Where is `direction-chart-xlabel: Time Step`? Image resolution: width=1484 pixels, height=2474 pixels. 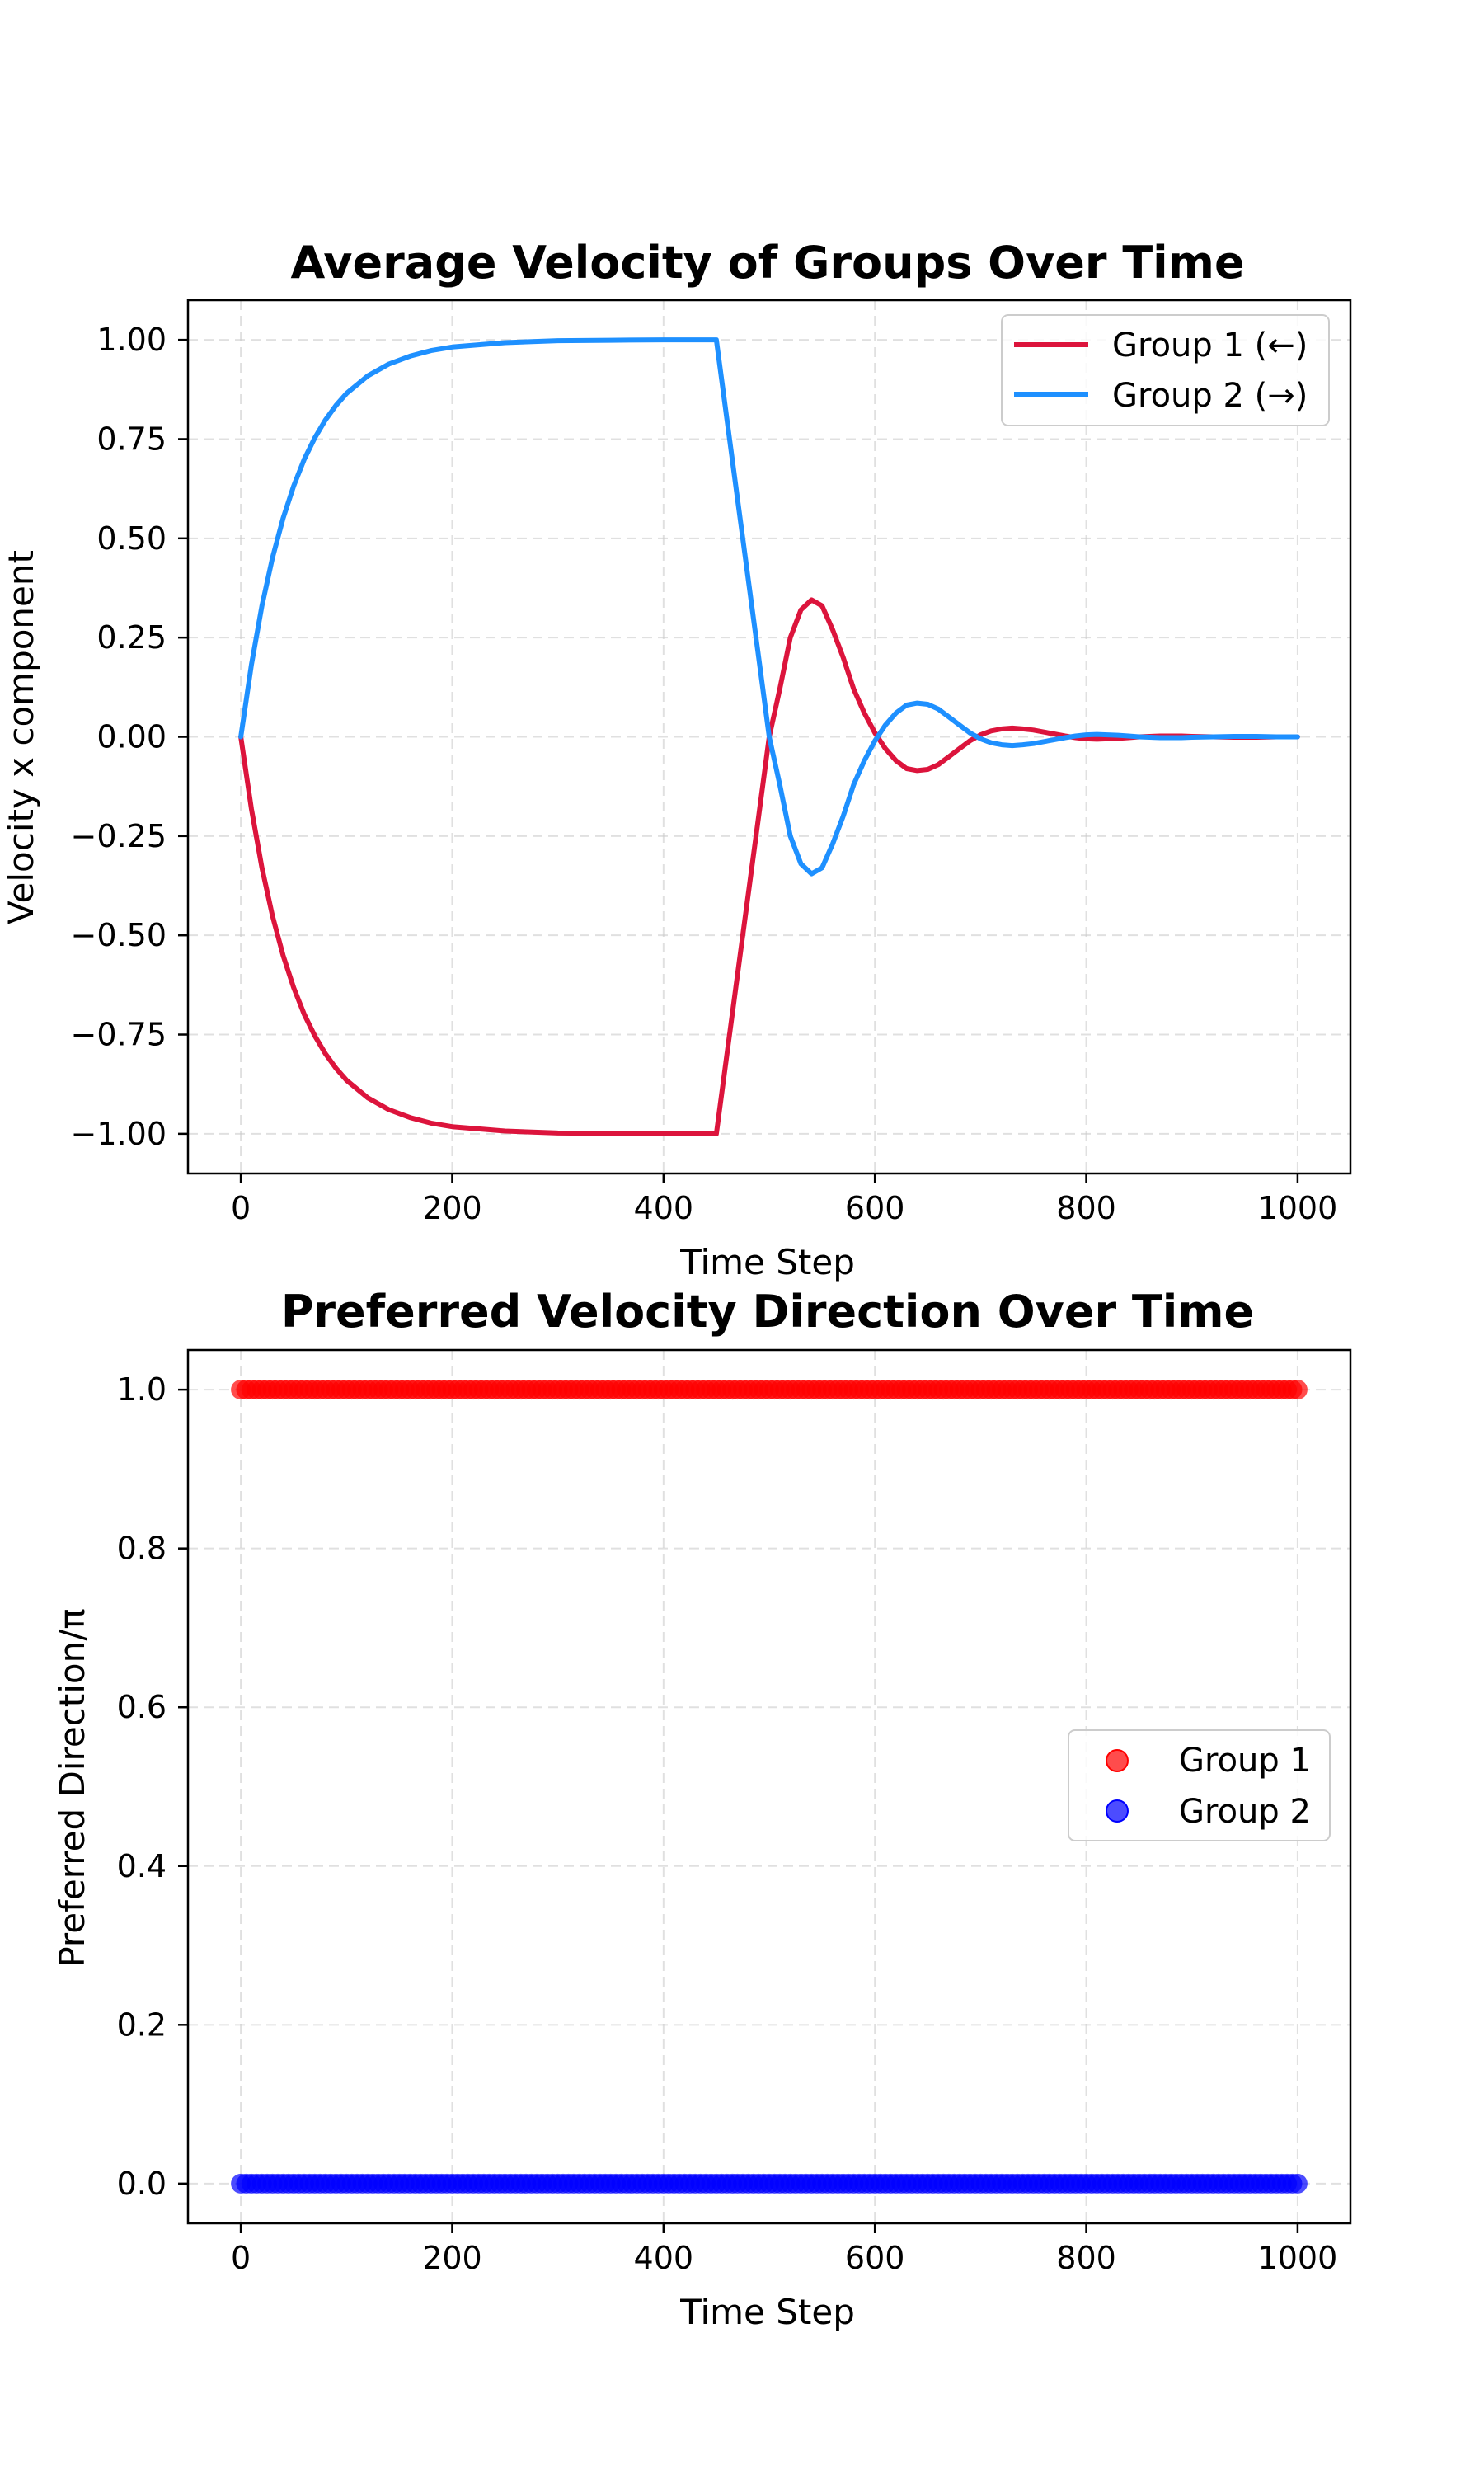
direction-chart-xlabel: Time Step is located at coordinates (767, 2312).